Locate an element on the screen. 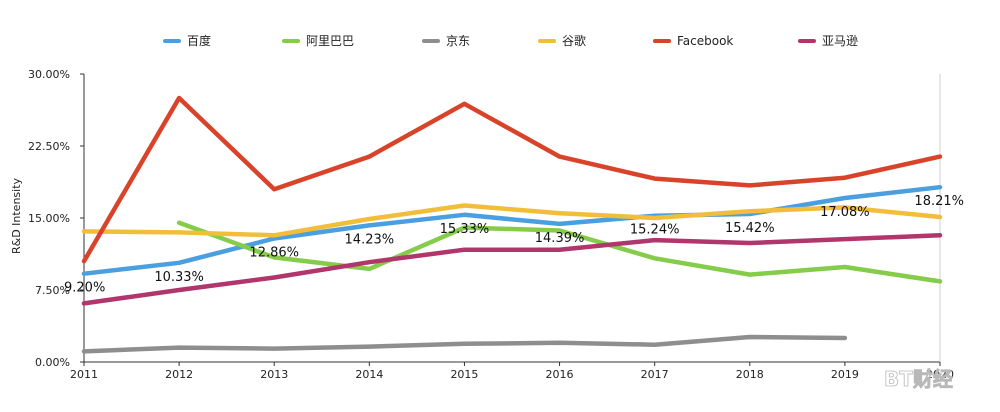 The height and width of the screenshot is (412, 1000). x-tick-label: 2012 is located at coordinates (179, 374).